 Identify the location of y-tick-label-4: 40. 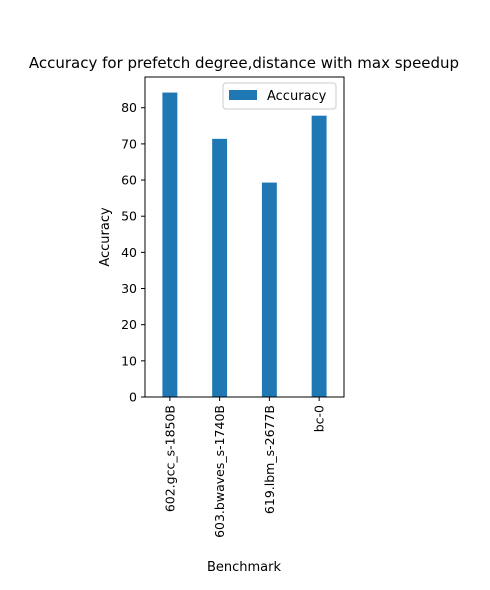
(129, 252).